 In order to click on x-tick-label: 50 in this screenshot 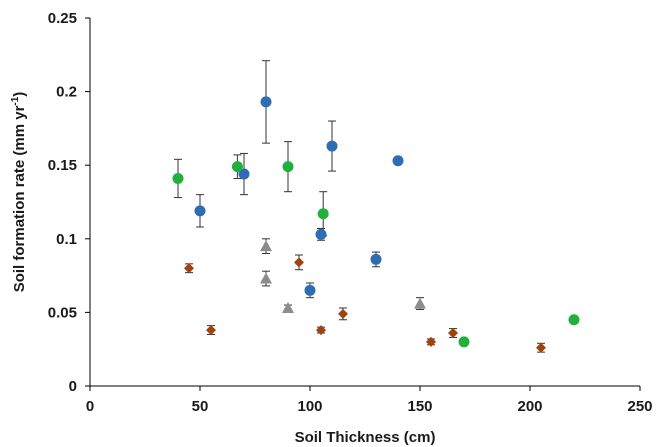, I will do `click(200, 406)`.